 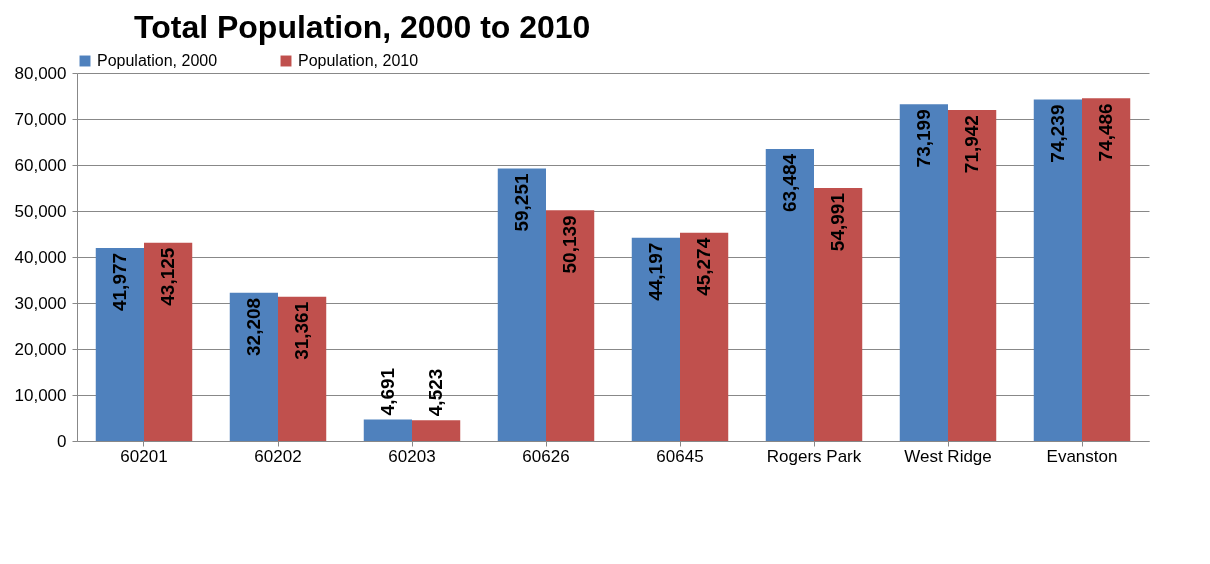 I want to click on data-label: 50,139, so click(x=570, y=244).